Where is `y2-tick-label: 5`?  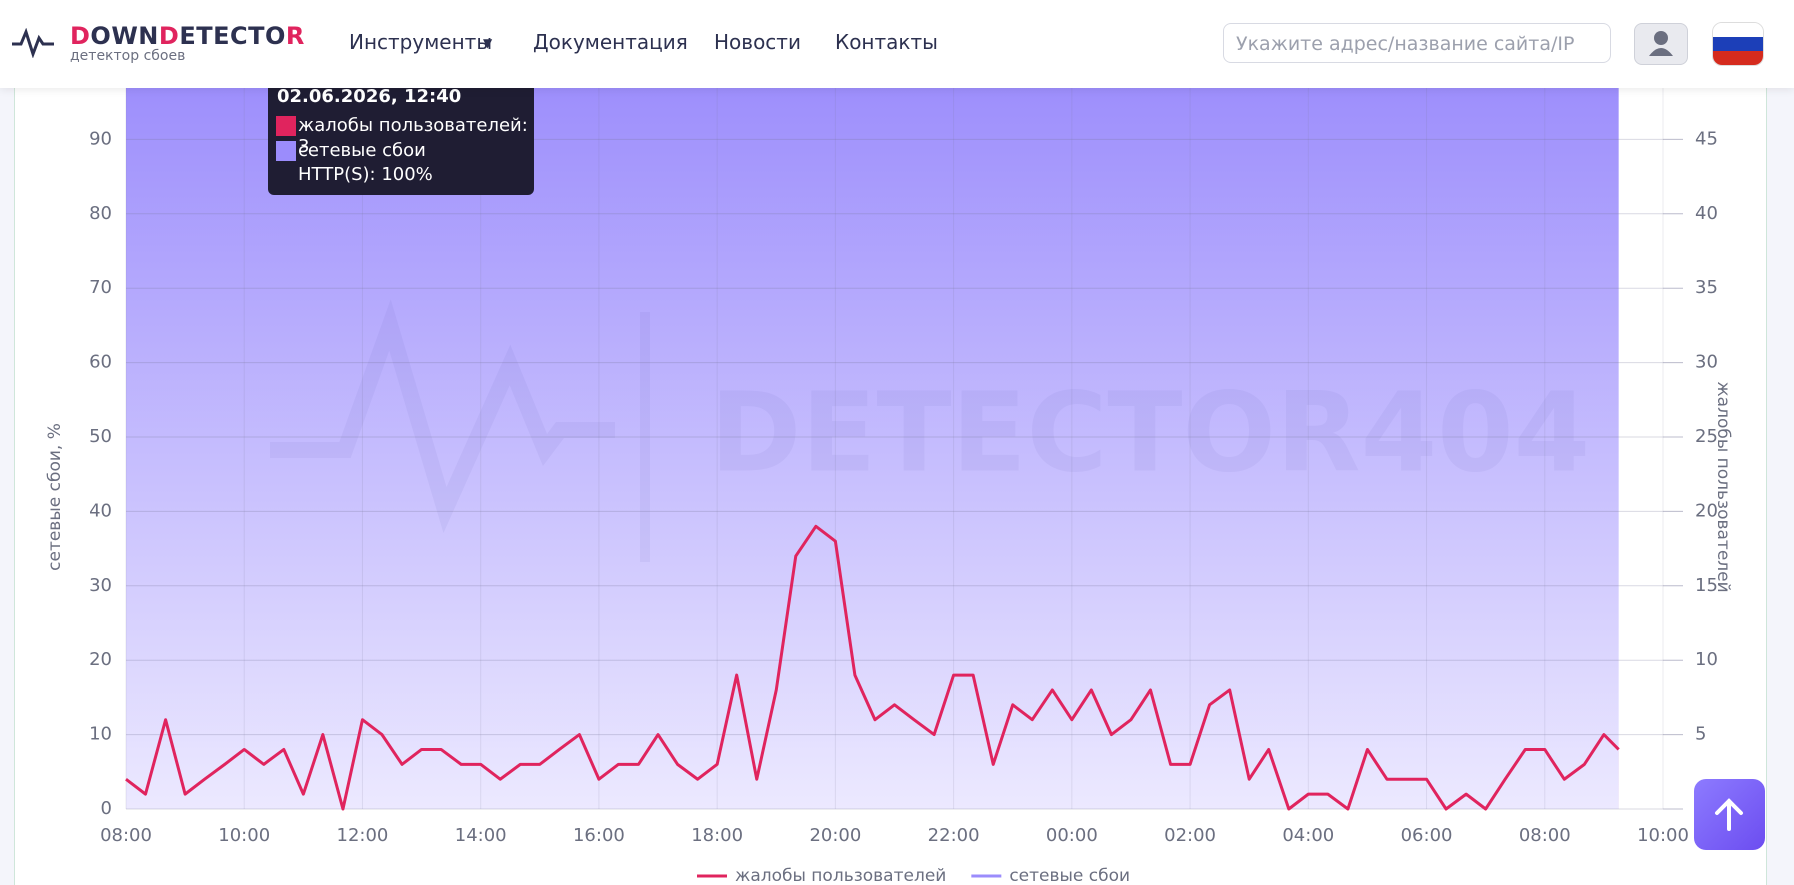
y2-tick-label: 5 is located at coordinates (1700, 734).